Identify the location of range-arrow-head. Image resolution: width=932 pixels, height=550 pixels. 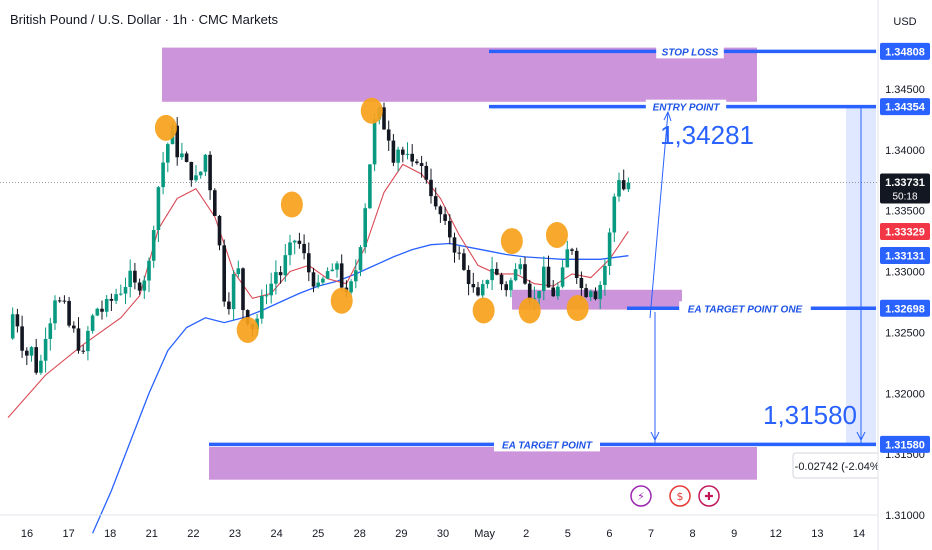
(861, 436).